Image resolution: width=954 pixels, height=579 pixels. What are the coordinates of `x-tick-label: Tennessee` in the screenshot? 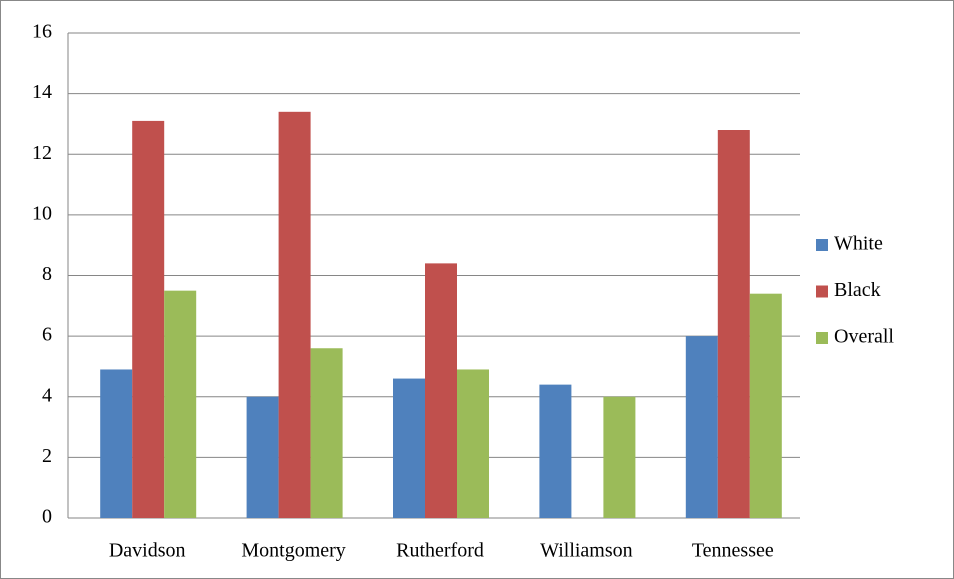 It's located at (733, 551).